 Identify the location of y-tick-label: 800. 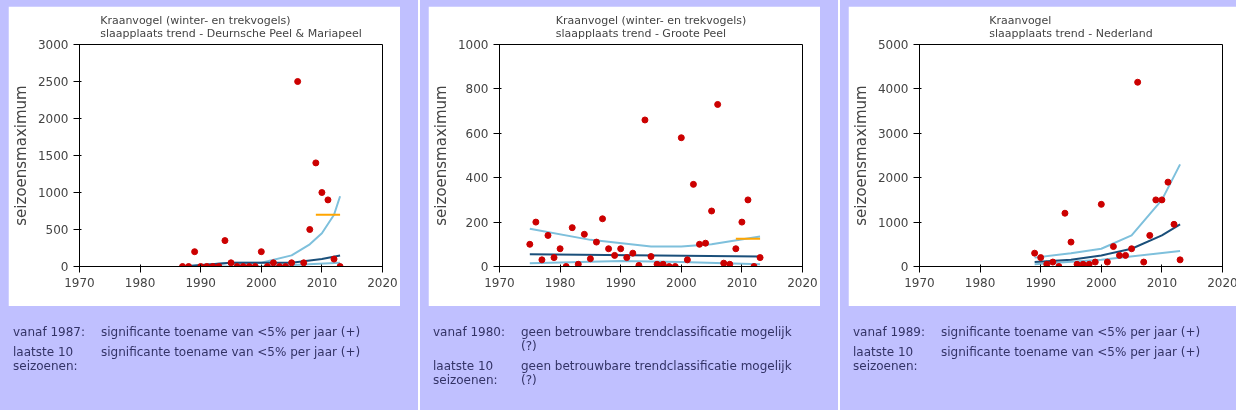
(477, 89).